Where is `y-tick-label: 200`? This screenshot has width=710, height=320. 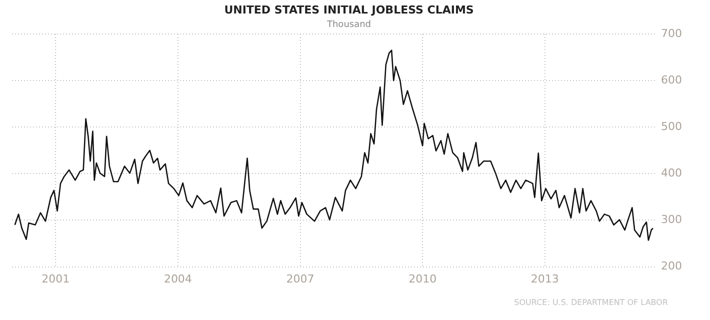 y-tick-label: 200 is located at coordinates (671, 266).